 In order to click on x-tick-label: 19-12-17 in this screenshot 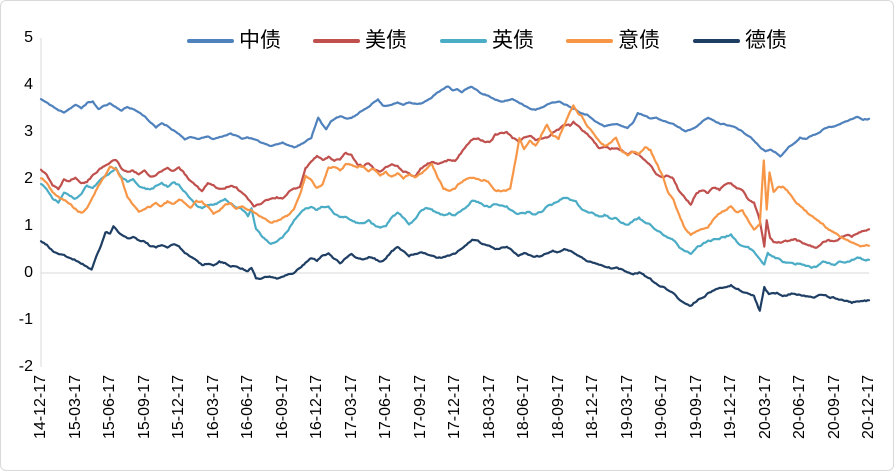, I will do `click(730, 407)`.